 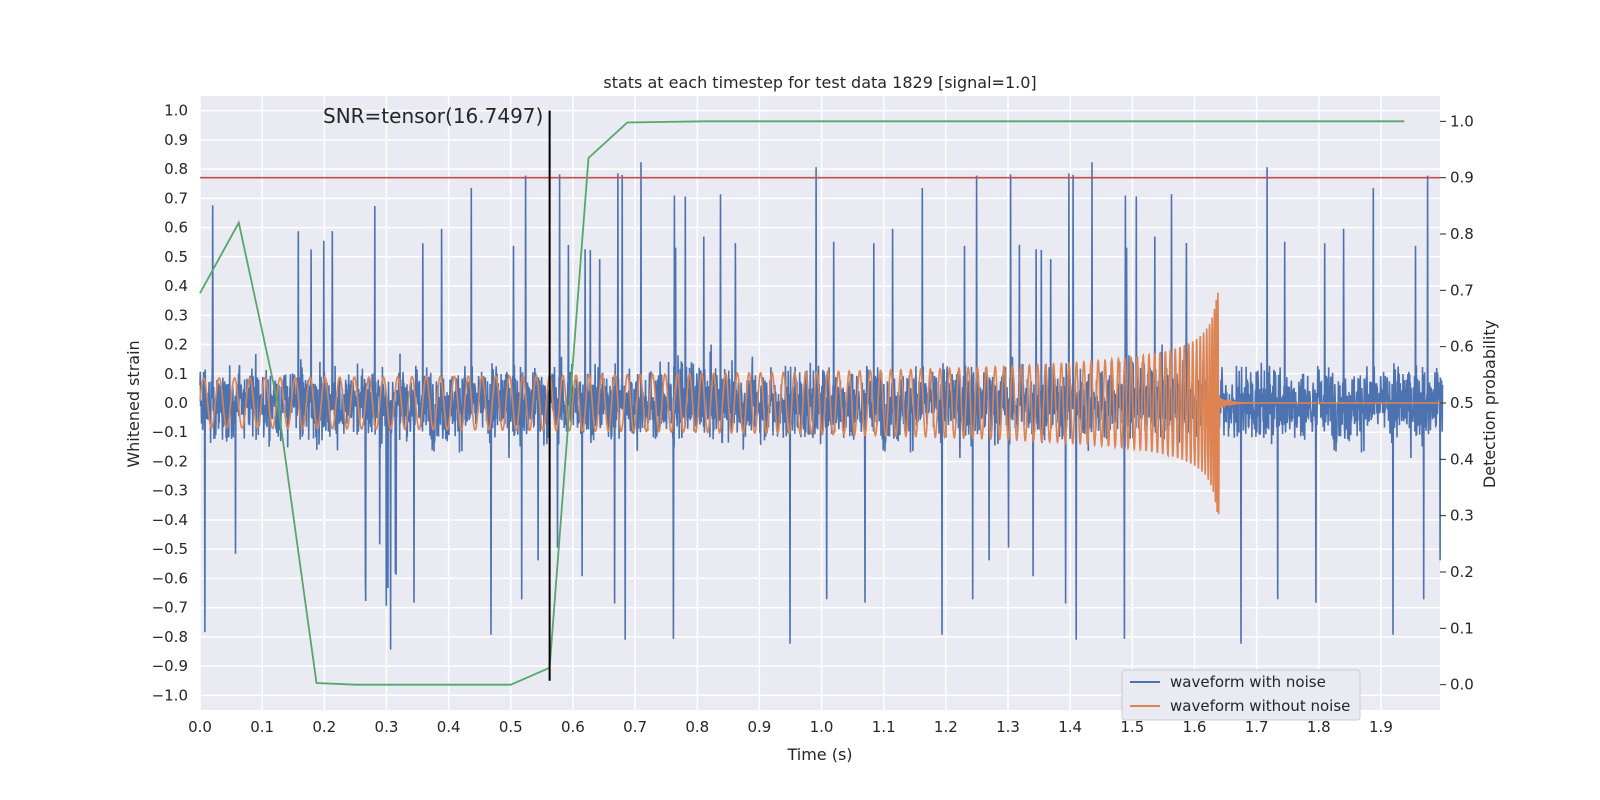 I want to click on y2-tick-label: 0.6, so click(x=1462, y=347).